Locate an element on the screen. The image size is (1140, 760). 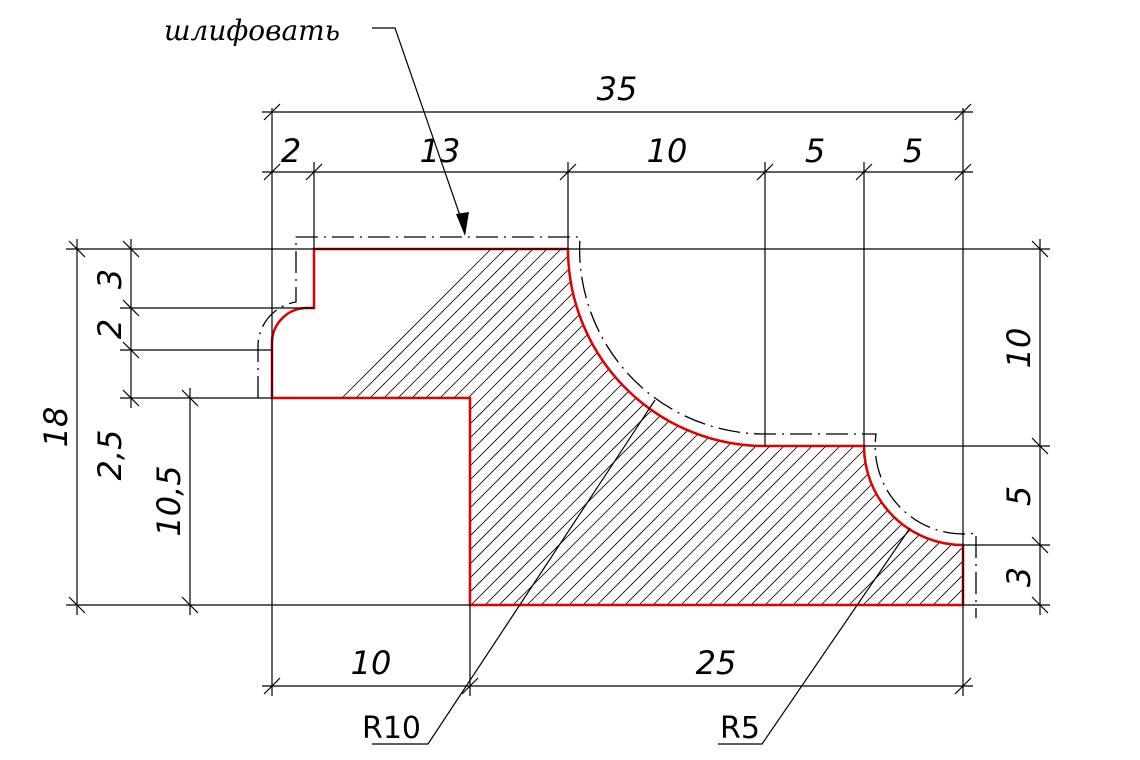
dim-overall-height: 18 is located at coordinates (56, 427).